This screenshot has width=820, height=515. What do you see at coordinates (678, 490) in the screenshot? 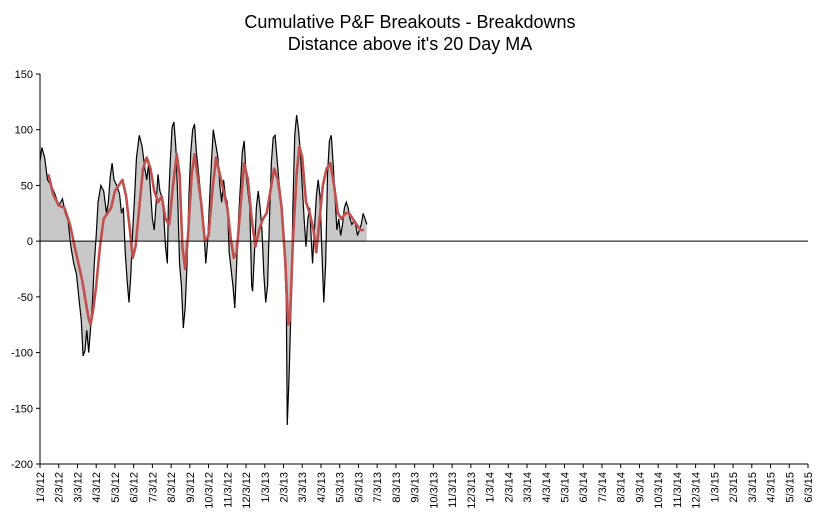
I see `x-tick-label: 11/3/14` at bounding box center [678, 490].